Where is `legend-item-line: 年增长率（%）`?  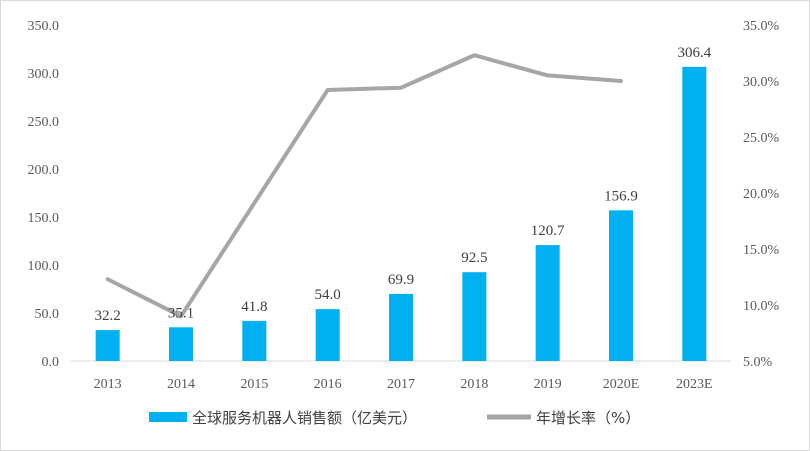 legend-item-line: 年增长率（%） is located at coordinates (563, 418).